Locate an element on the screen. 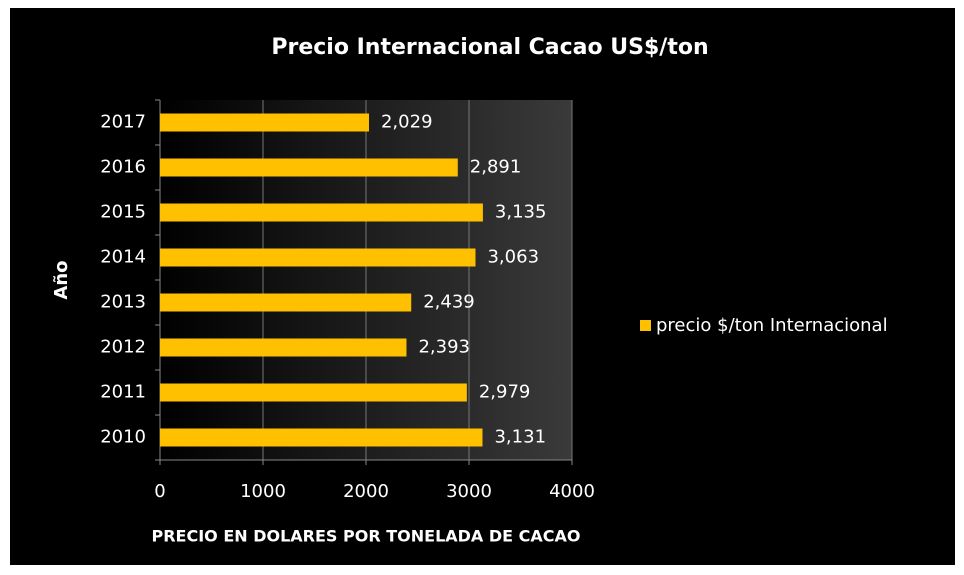 Image resolution: width=964 pixels, height=575 pixels. y-tick-label: 2017 is located at coordinates (123, 122).